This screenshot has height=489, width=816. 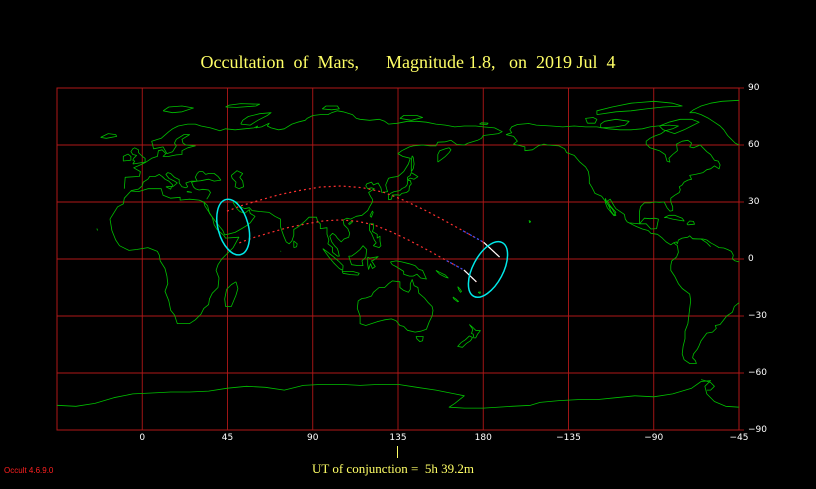 What do you see at coordinates (488, 269) in the screenshot?
I see `path-end-ellipse` at bounding box center [488, 269].